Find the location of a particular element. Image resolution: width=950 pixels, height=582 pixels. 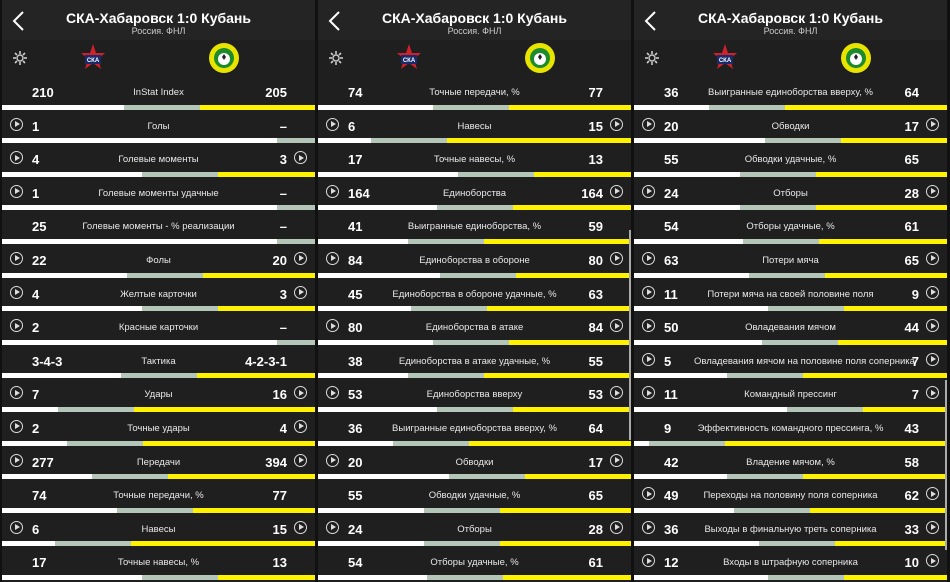

stat-row: 164 Единоборства 164 is located at coordinates (474, 196).